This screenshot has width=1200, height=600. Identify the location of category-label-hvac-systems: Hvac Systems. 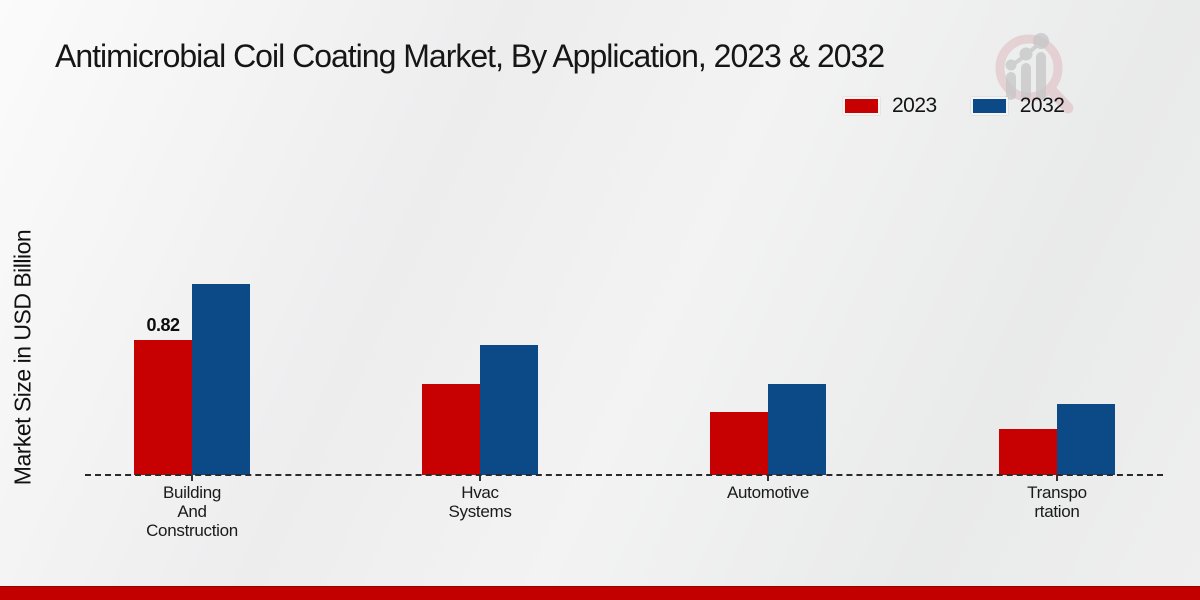
(480, 502).